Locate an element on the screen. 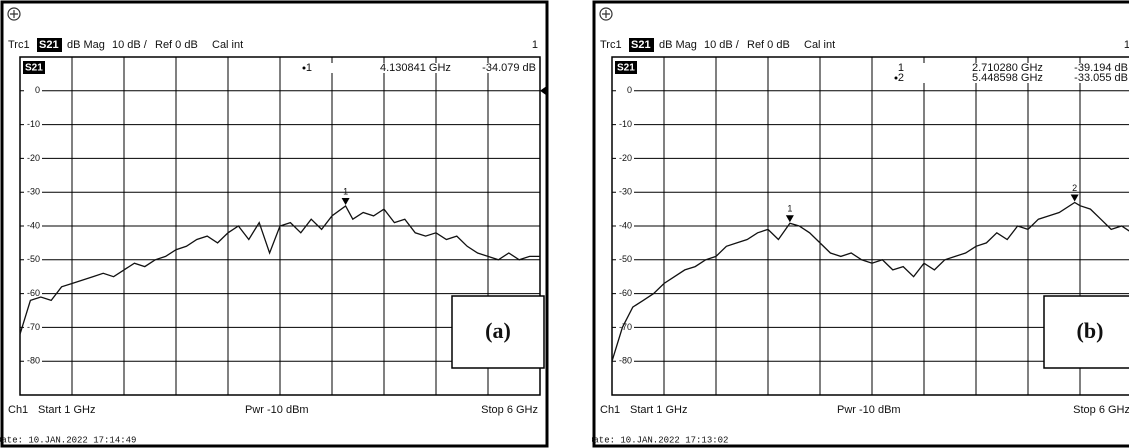  marker-number: 1 is located at coordinates (345, 191).